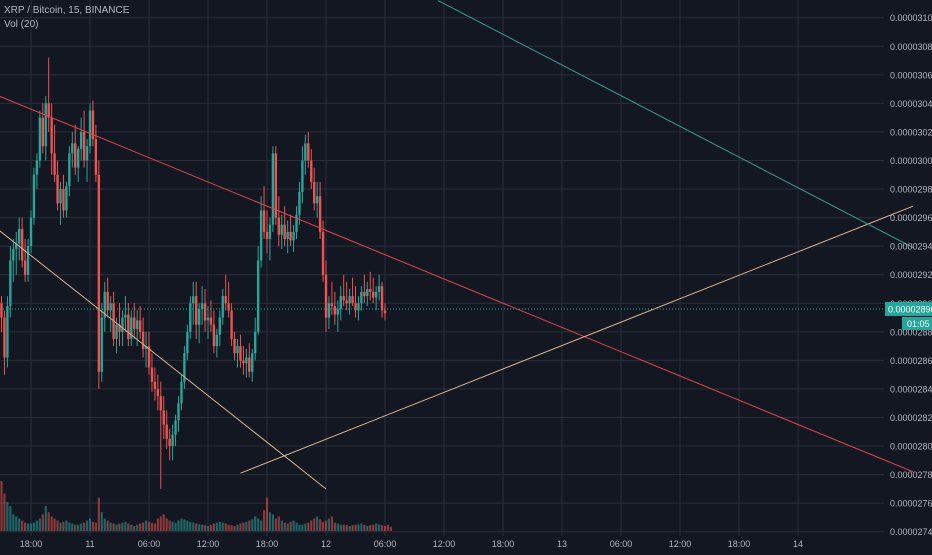 This screenshot has height=555, width=932. Describe the element at coordinates (21, 24) in the screenshot. I see `volume-indicator-label: Vol (20)` at that location.